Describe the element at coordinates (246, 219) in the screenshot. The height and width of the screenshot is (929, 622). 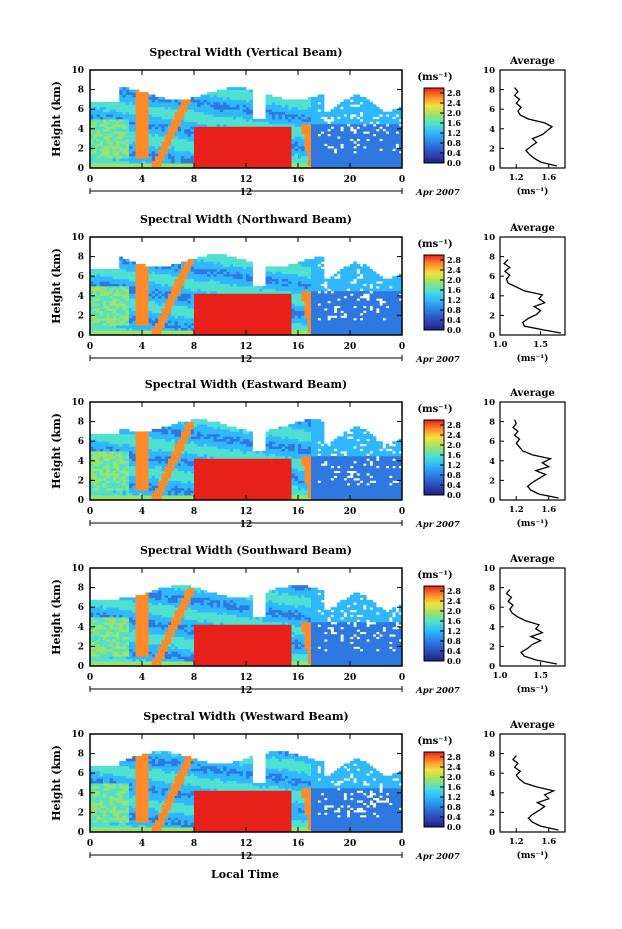
I see `panel-title: Spectral Width (Northward Beam)` at that location.